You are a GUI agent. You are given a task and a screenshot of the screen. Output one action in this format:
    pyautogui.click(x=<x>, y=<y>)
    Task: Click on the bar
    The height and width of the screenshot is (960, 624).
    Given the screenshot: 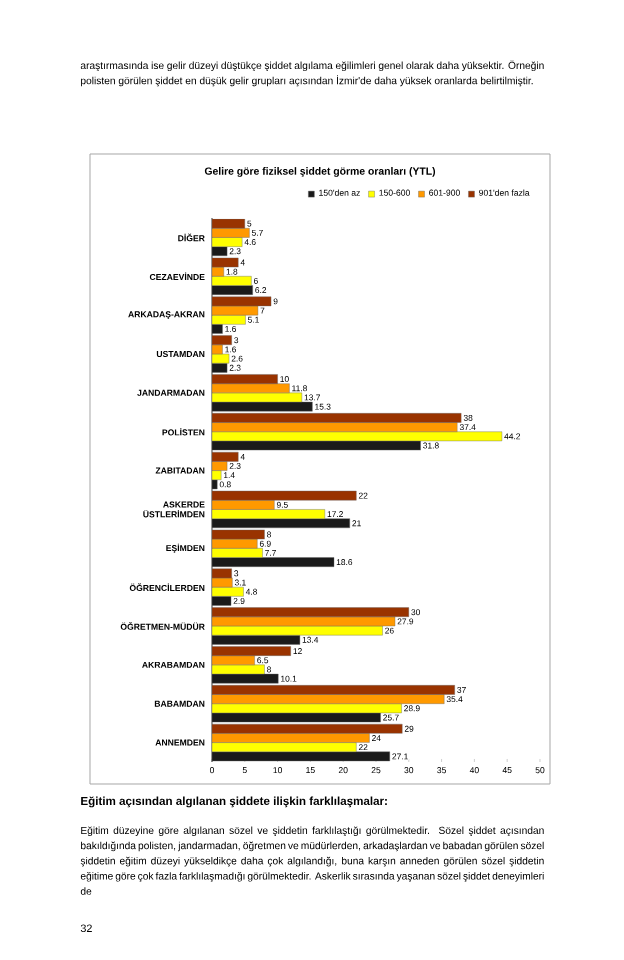 What is the action you would take?
    pyautogui.click(x=301, y=756)
    